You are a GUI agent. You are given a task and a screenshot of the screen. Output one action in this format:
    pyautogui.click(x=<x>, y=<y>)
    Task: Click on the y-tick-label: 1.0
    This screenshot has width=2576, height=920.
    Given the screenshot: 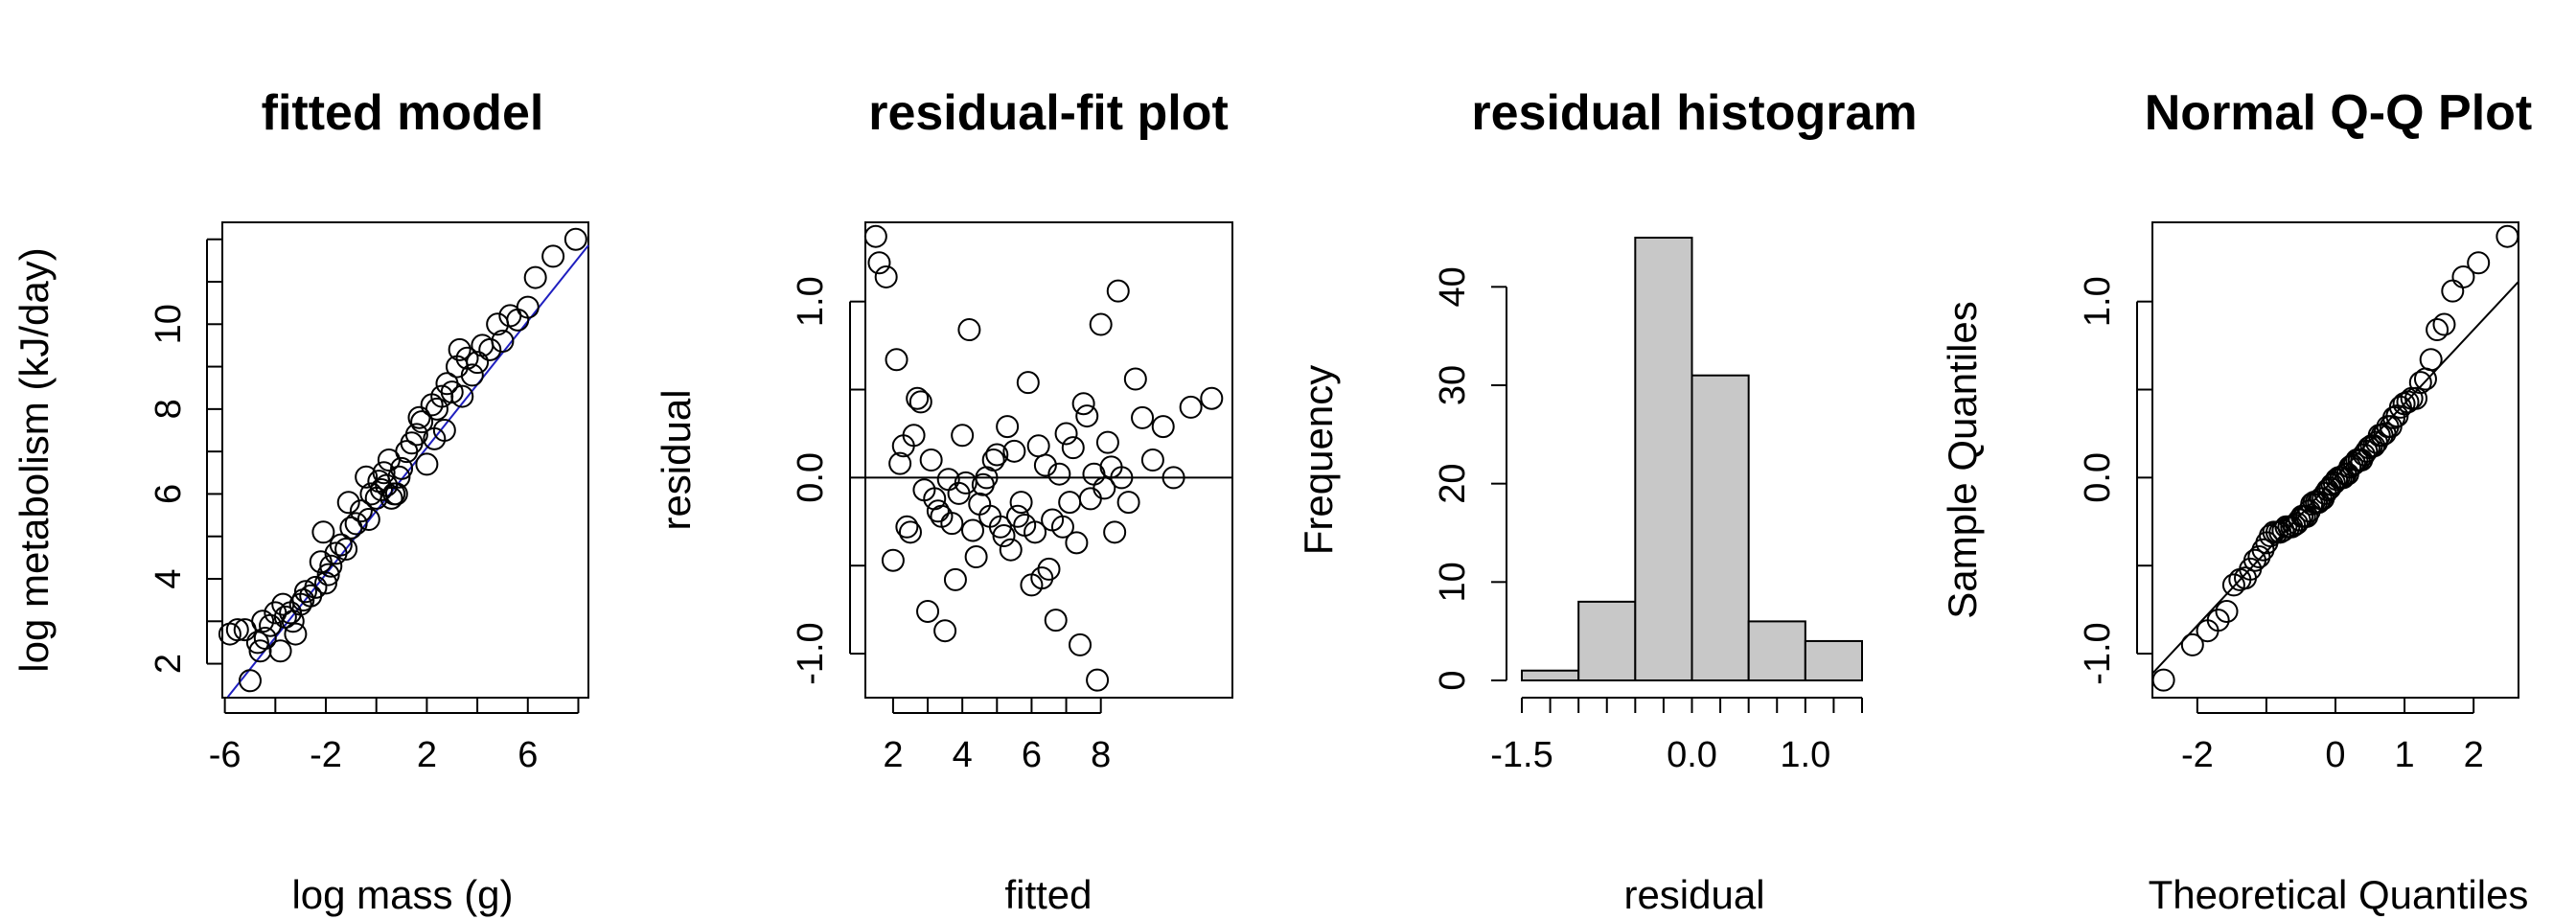 What is the action you would take?
    pyautogui.click(x=2098, y=301)
    